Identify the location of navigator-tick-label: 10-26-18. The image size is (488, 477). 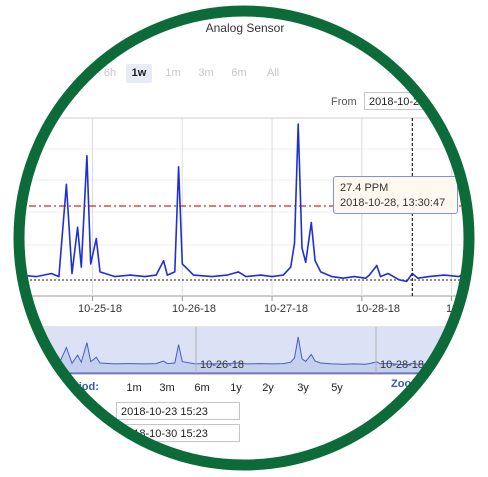
(222, 365).